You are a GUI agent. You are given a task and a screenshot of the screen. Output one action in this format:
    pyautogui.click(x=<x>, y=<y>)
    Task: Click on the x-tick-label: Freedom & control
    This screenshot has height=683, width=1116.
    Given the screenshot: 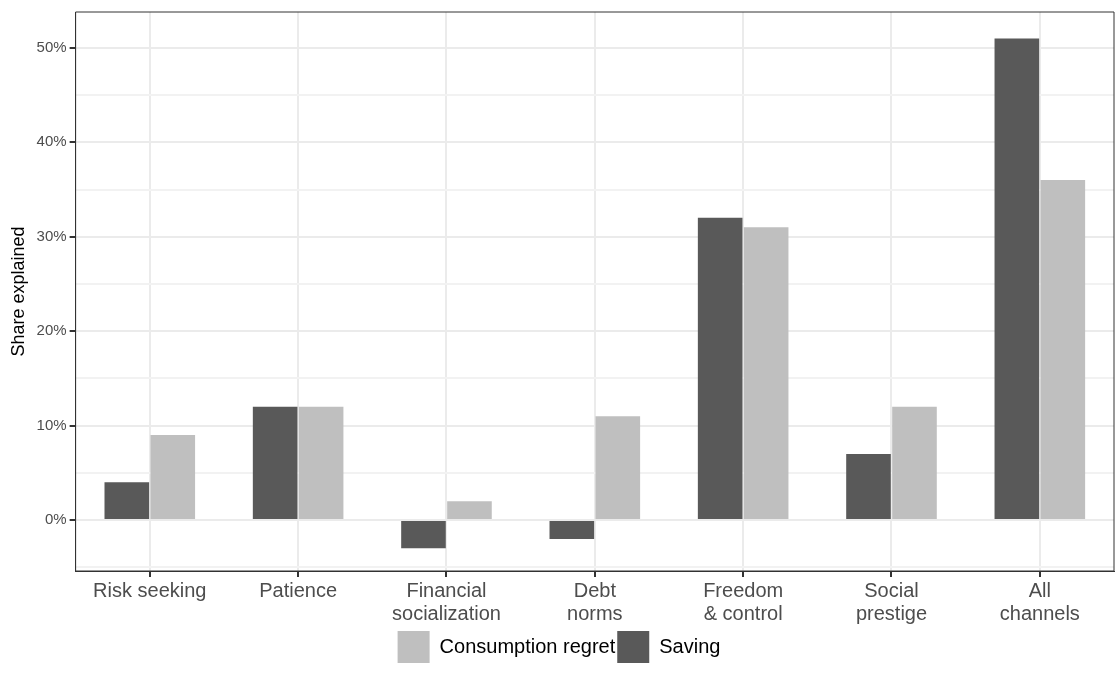 What is the action you would take?
    pyautogui.click(x=743, y=602)
    